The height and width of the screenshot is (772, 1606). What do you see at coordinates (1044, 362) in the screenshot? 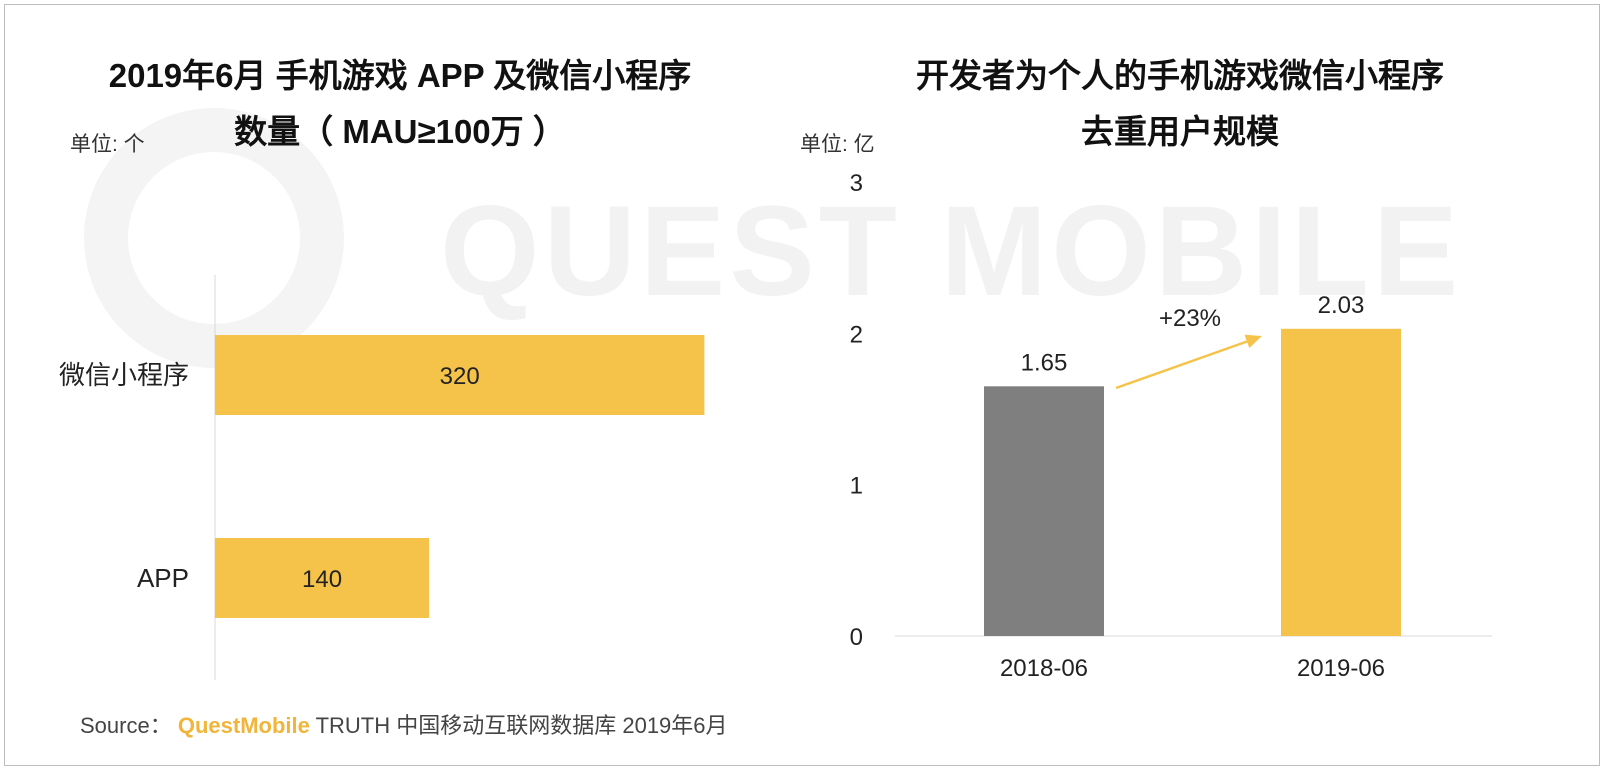
I see `bar-value-label: 1.65` at bounding box center [1044, 362].